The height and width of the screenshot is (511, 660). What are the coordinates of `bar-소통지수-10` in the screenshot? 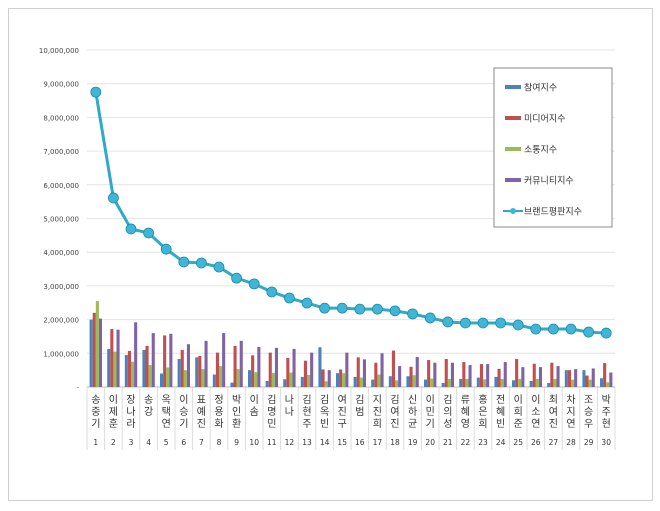 It's located at (256, 379).